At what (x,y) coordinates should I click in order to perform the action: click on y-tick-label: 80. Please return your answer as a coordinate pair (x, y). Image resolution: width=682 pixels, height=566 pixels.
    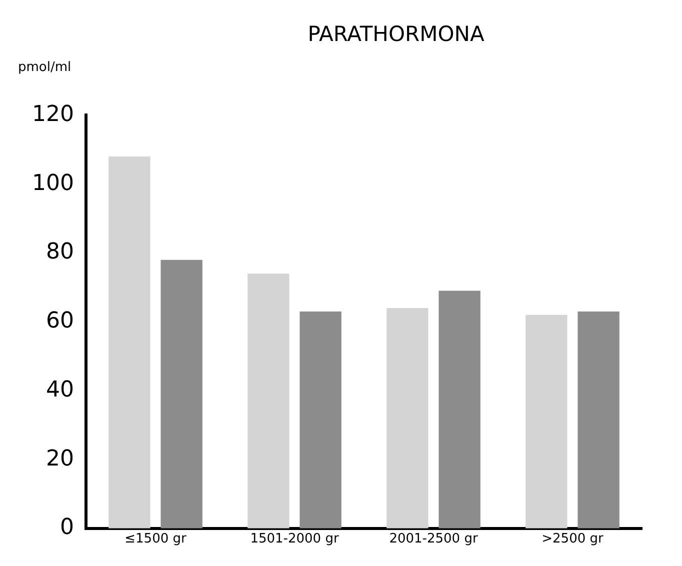
    Looking at the image, I should click on (60, 252).